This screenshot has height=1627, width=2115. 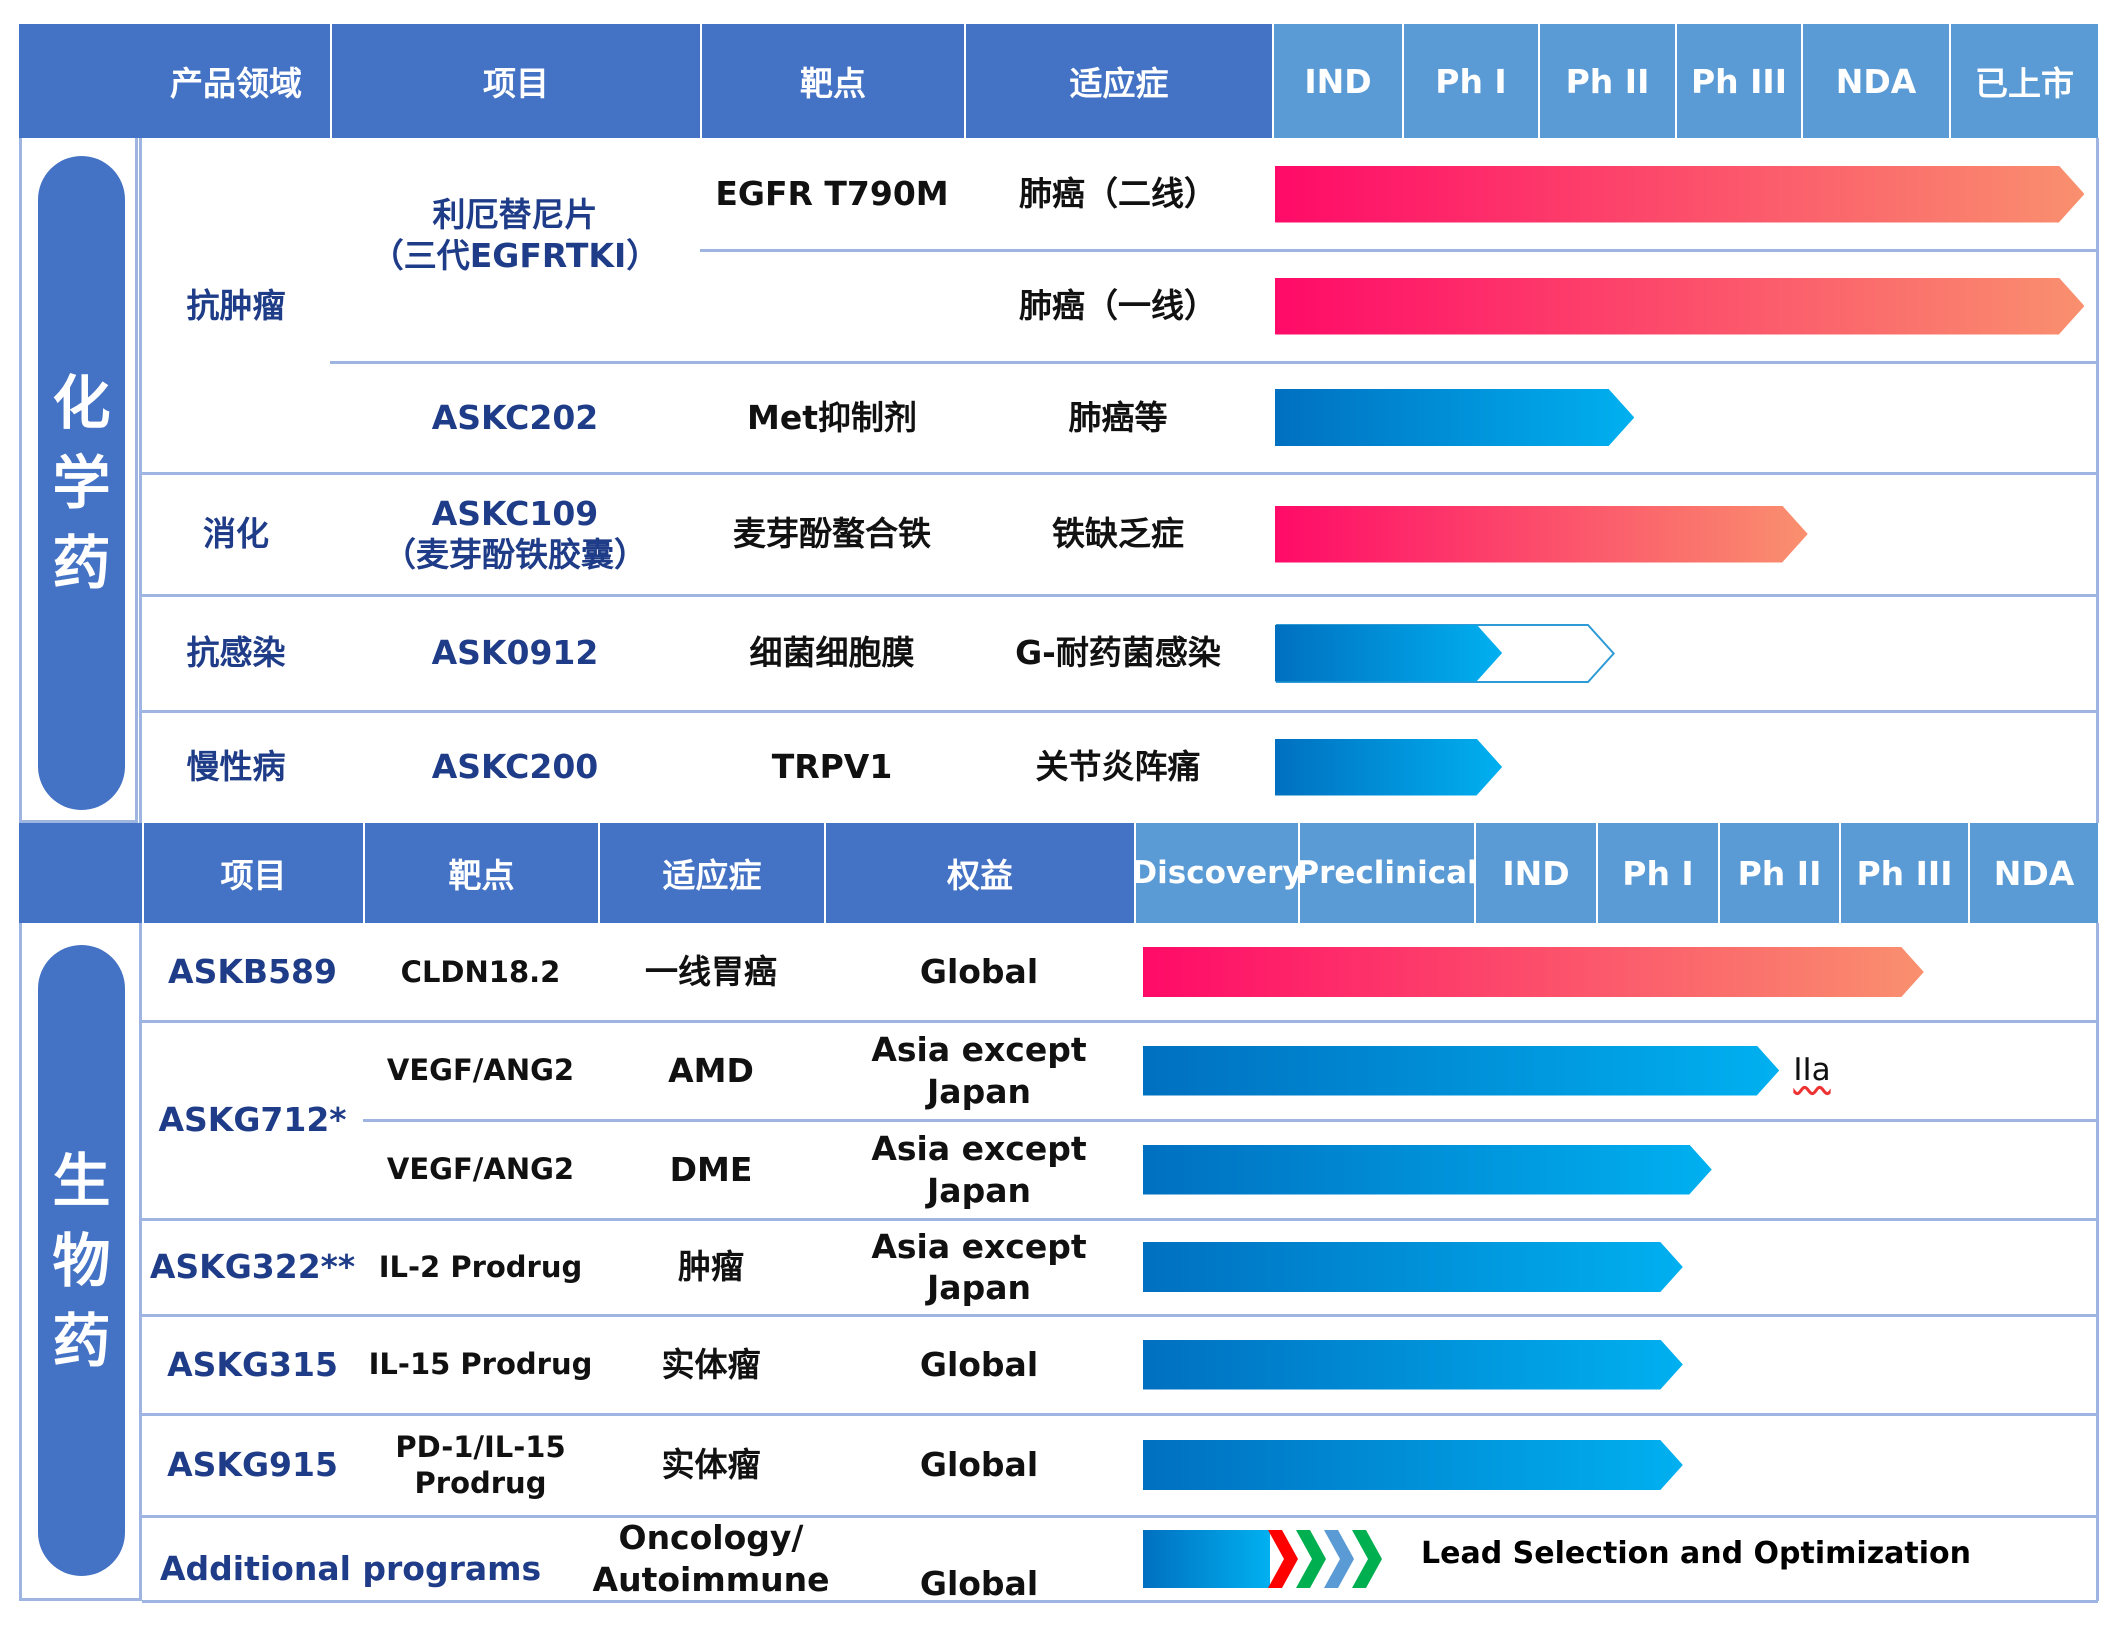 I want to click on indication: 关节炎阵痛, so click(x=1118, y=767).